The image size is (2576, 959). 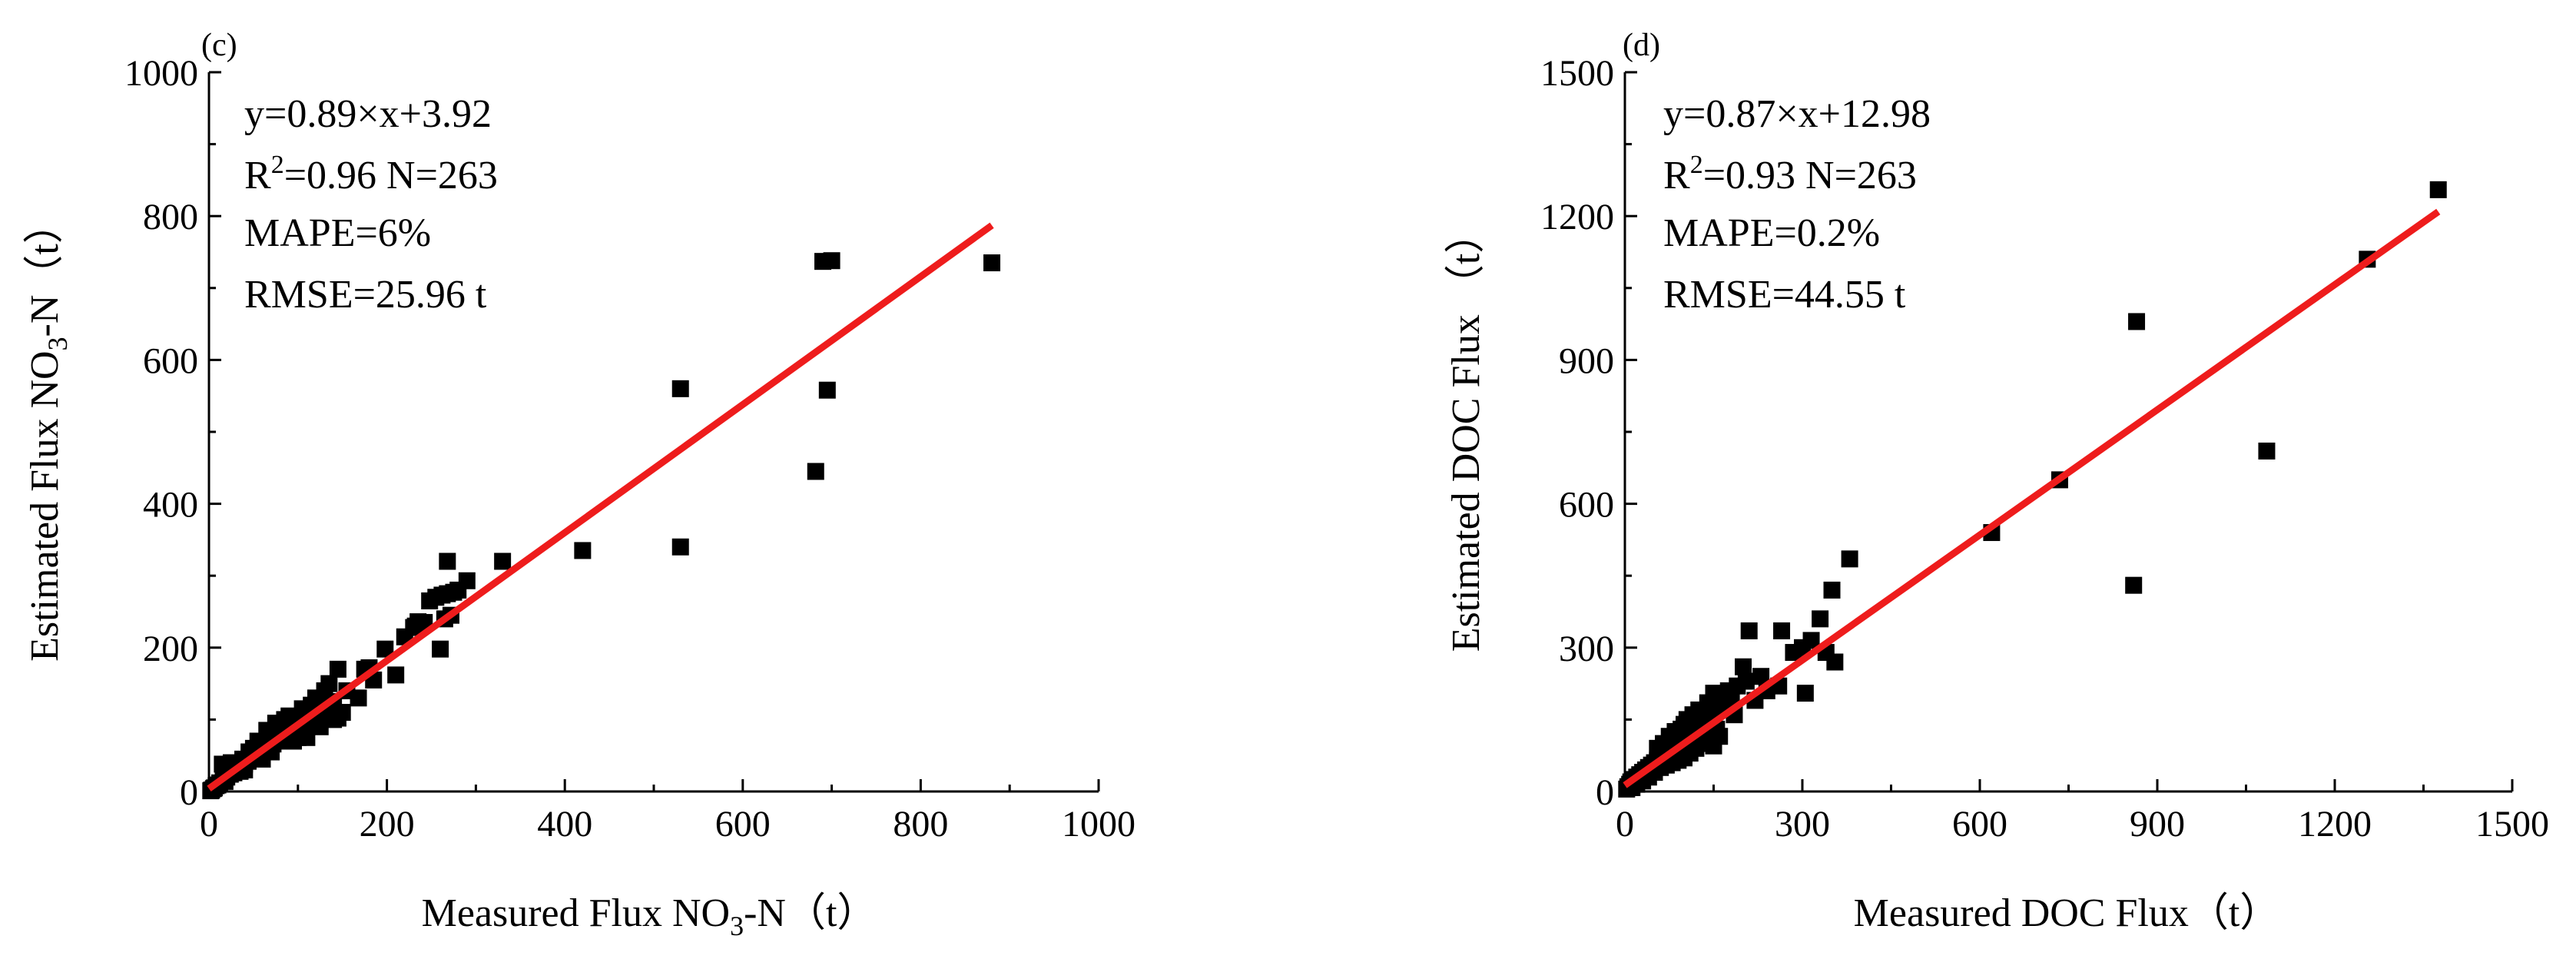 I want to click on r2-annotation: R2=0.93 N=263, so click(x=1790, y=174).